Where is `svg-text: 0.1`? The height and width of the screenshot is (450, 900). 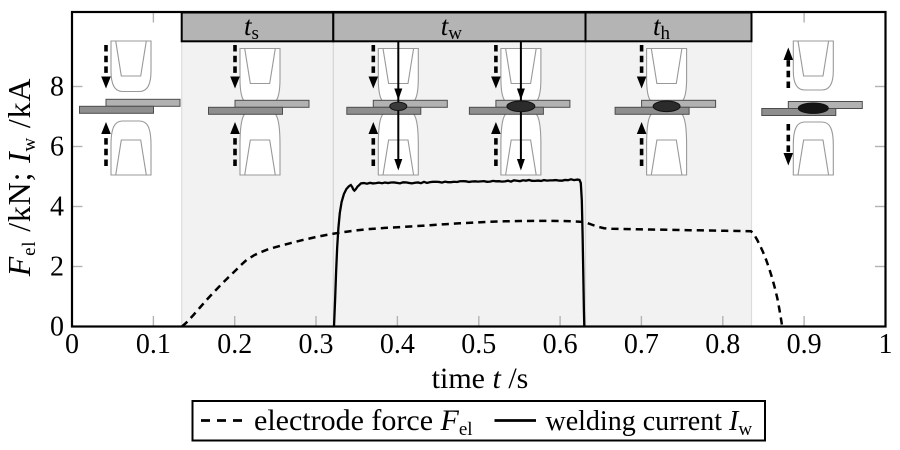
svg-text: 0.1 is located at coordinates (153, 344).